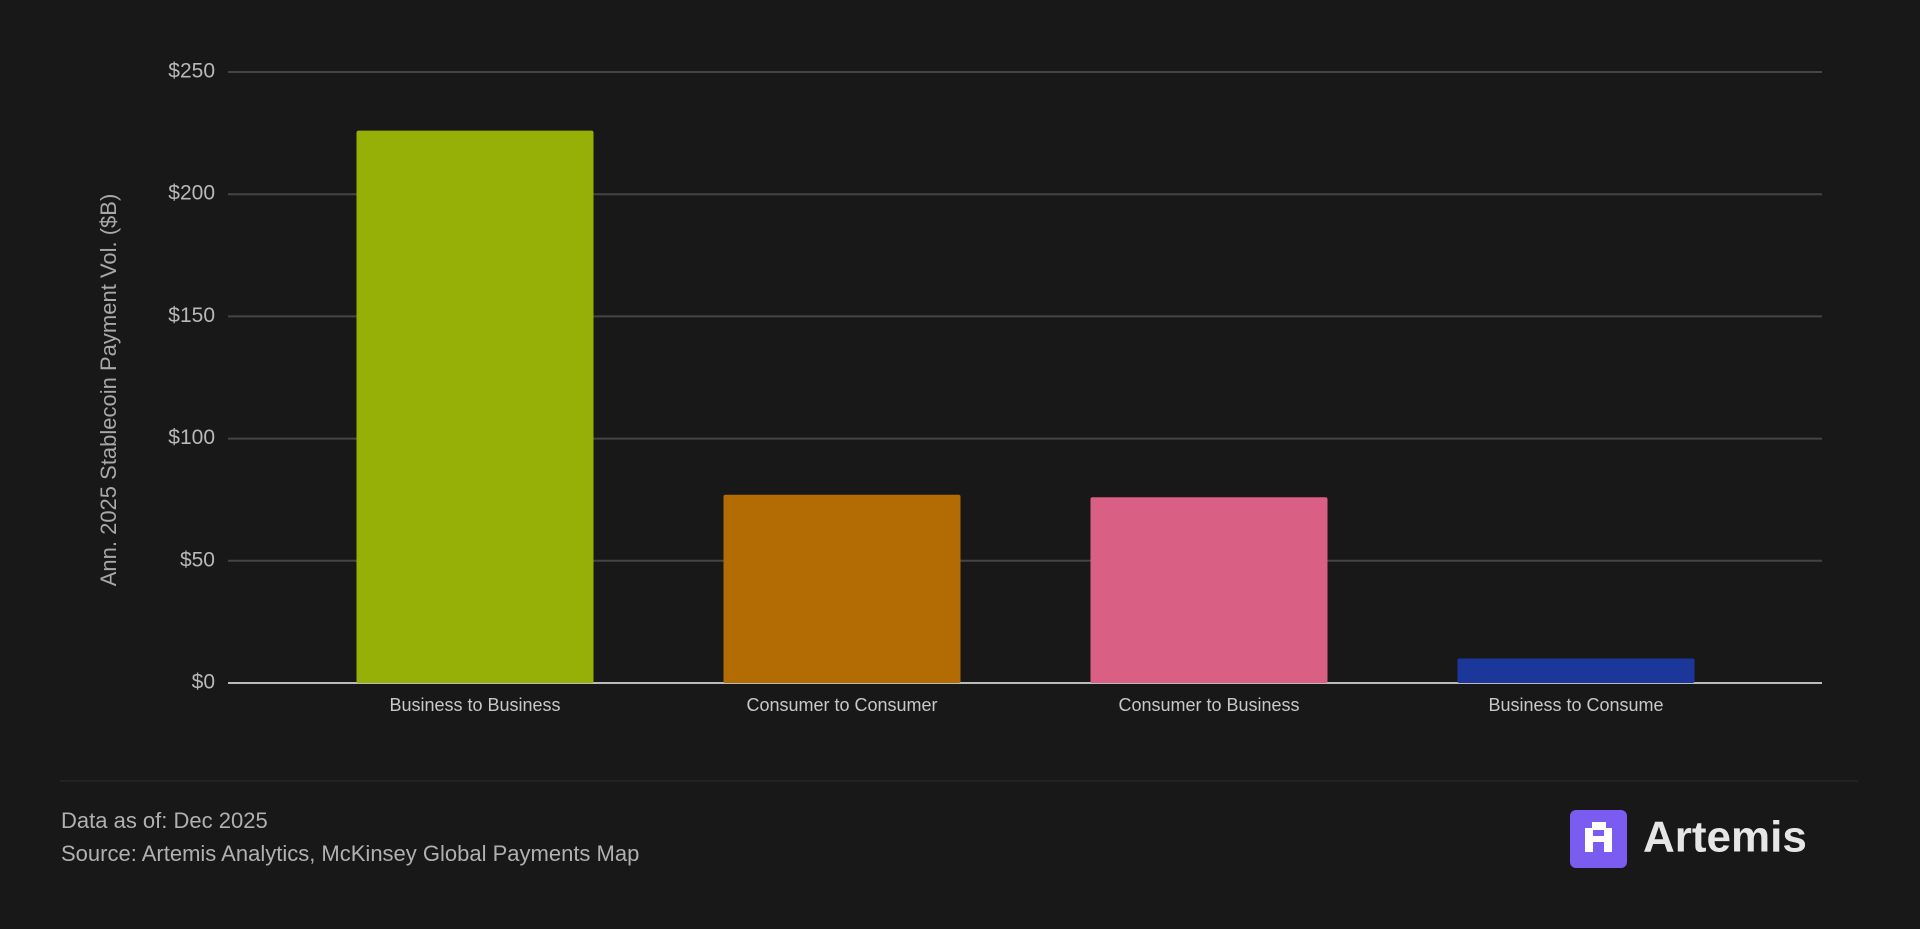  I want to click on y-tick-label: $200, so click(191, 193).